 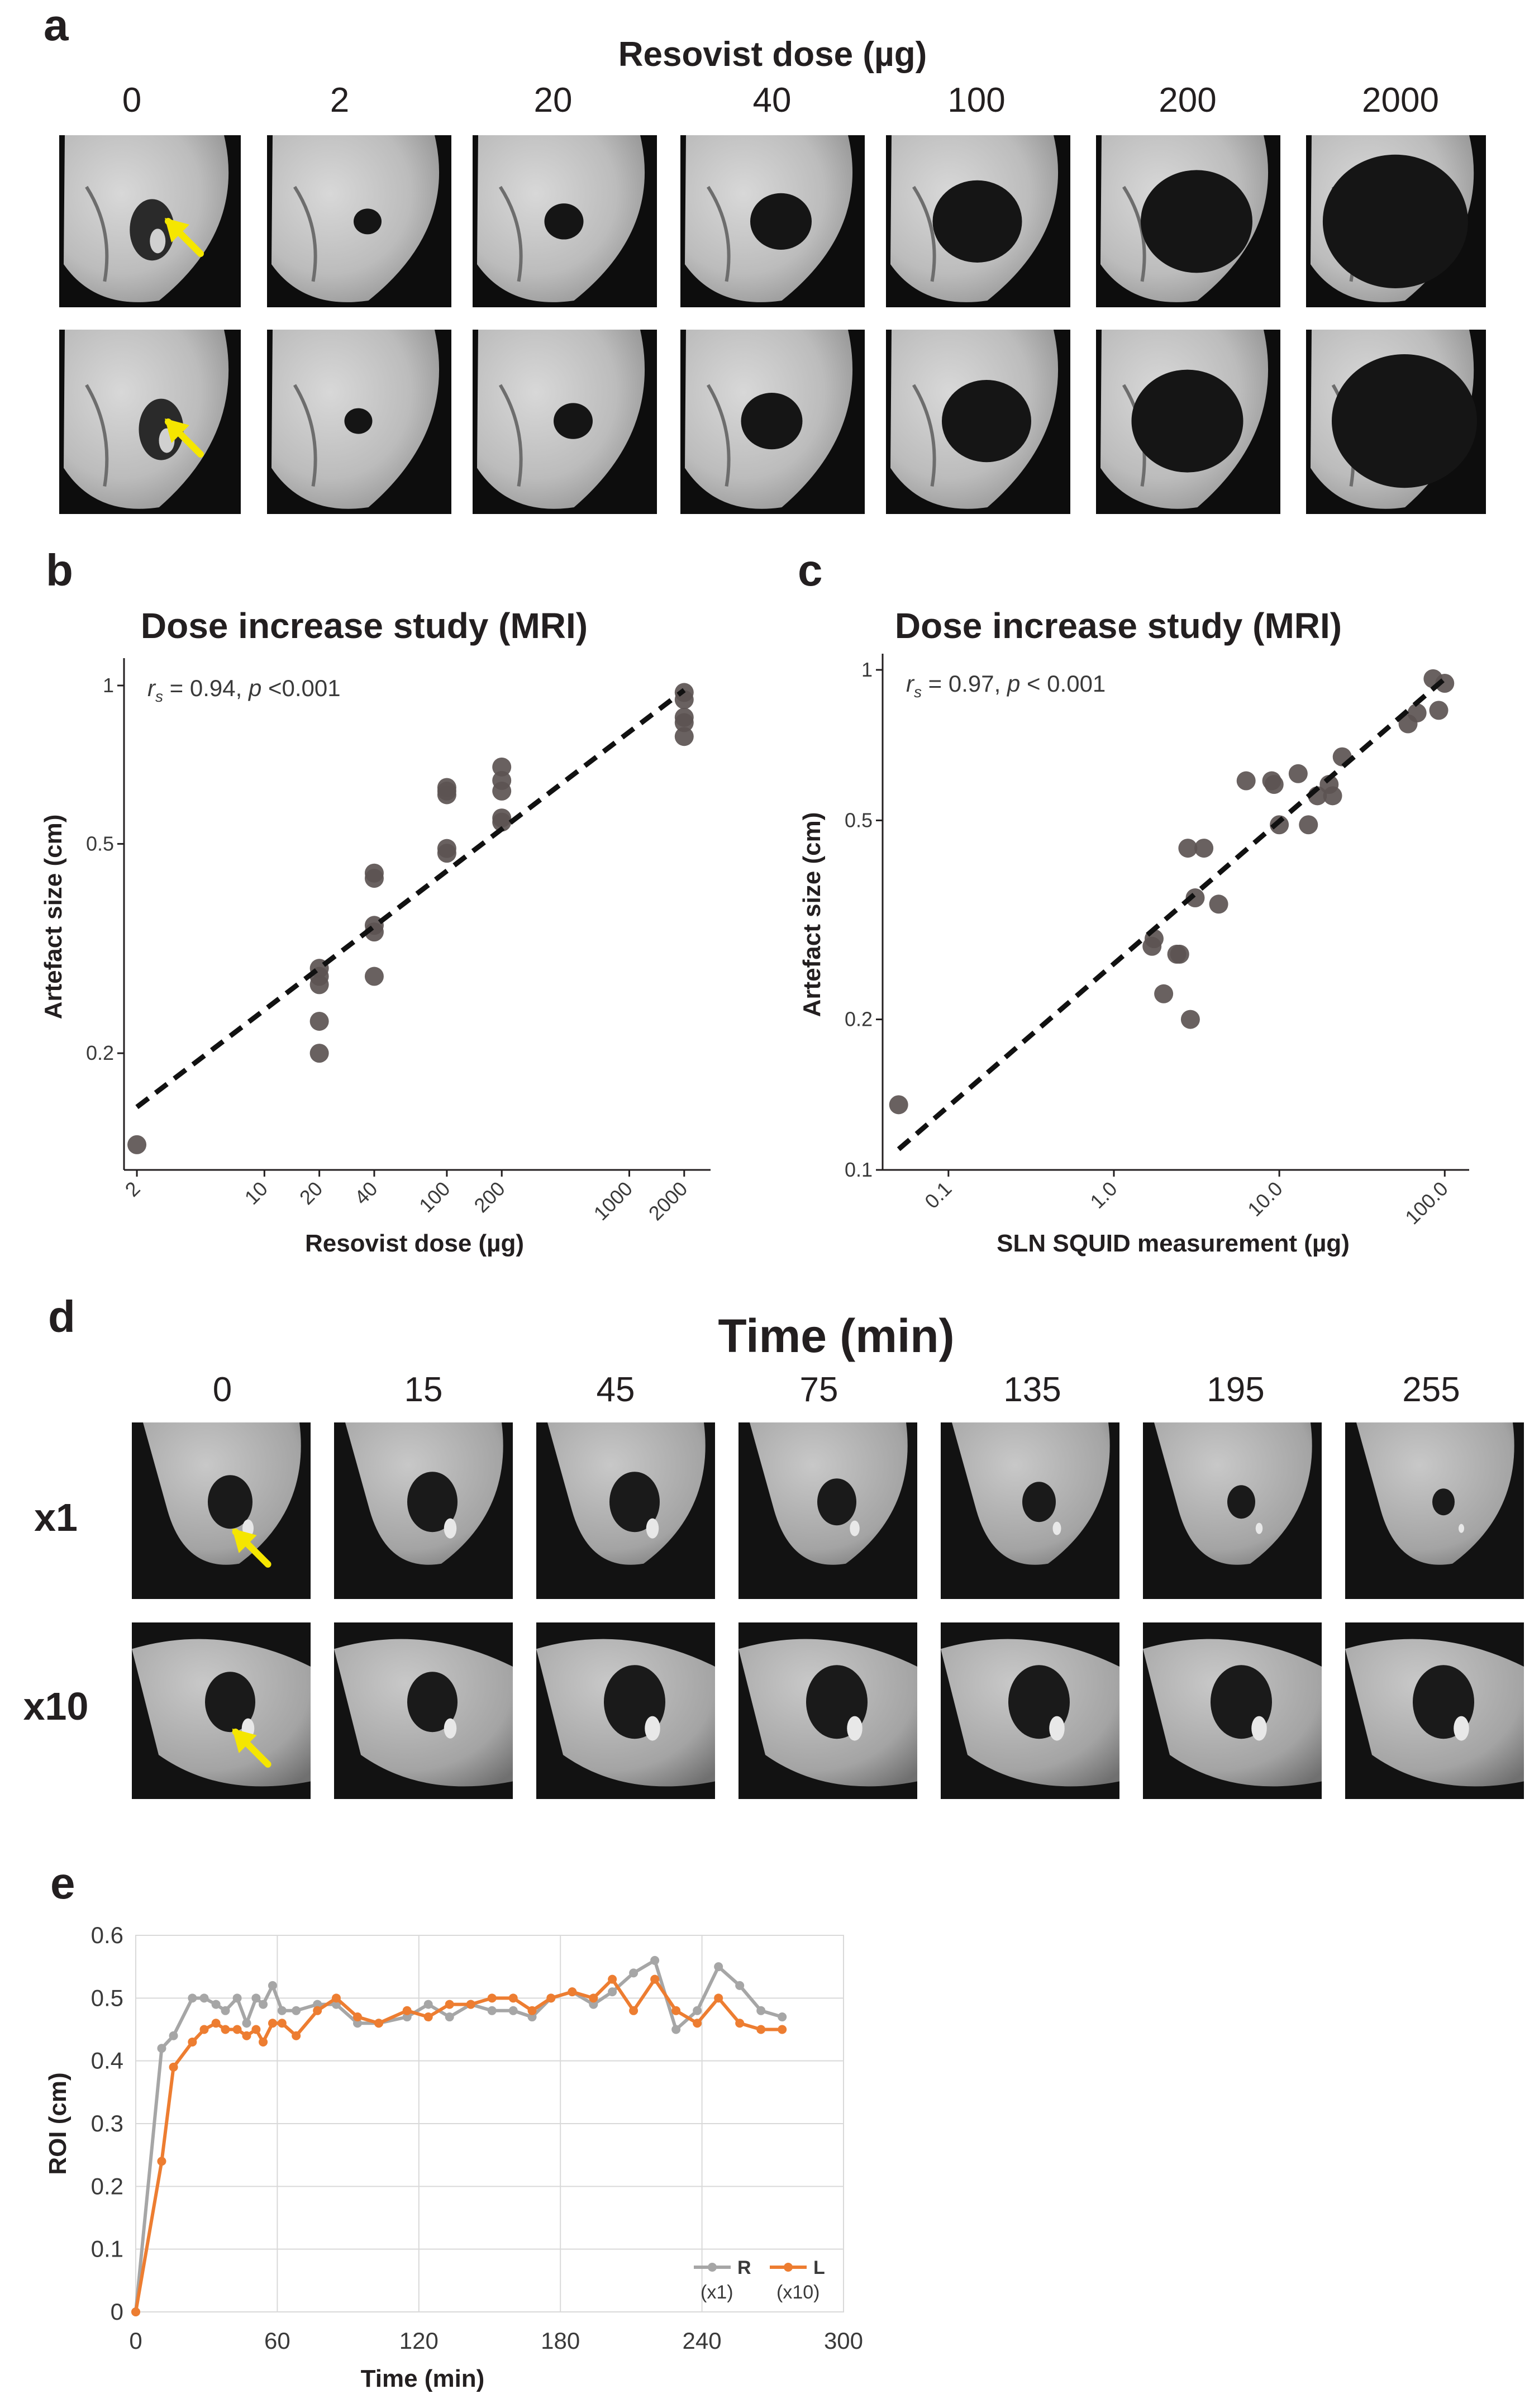 What do you see at coordinates (867, 670) in the screenshot?
I see `y-tick-label: 1` at bounding box center [867, 670].